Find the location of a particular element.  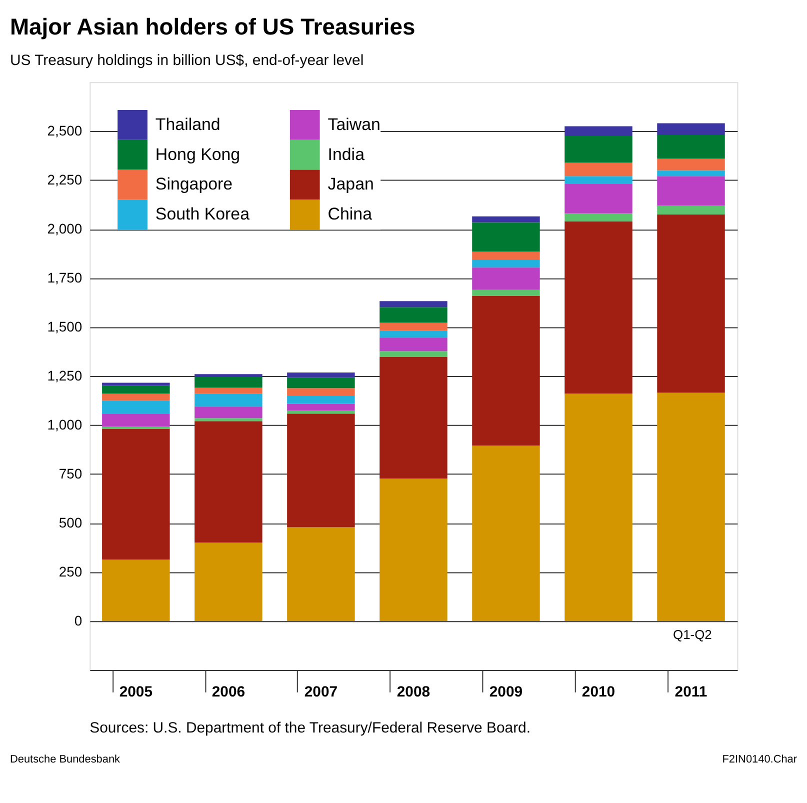

chart-subtitle: US Treasury holdings in billion US$, end-of-year level is located at coordinates (187, 61).